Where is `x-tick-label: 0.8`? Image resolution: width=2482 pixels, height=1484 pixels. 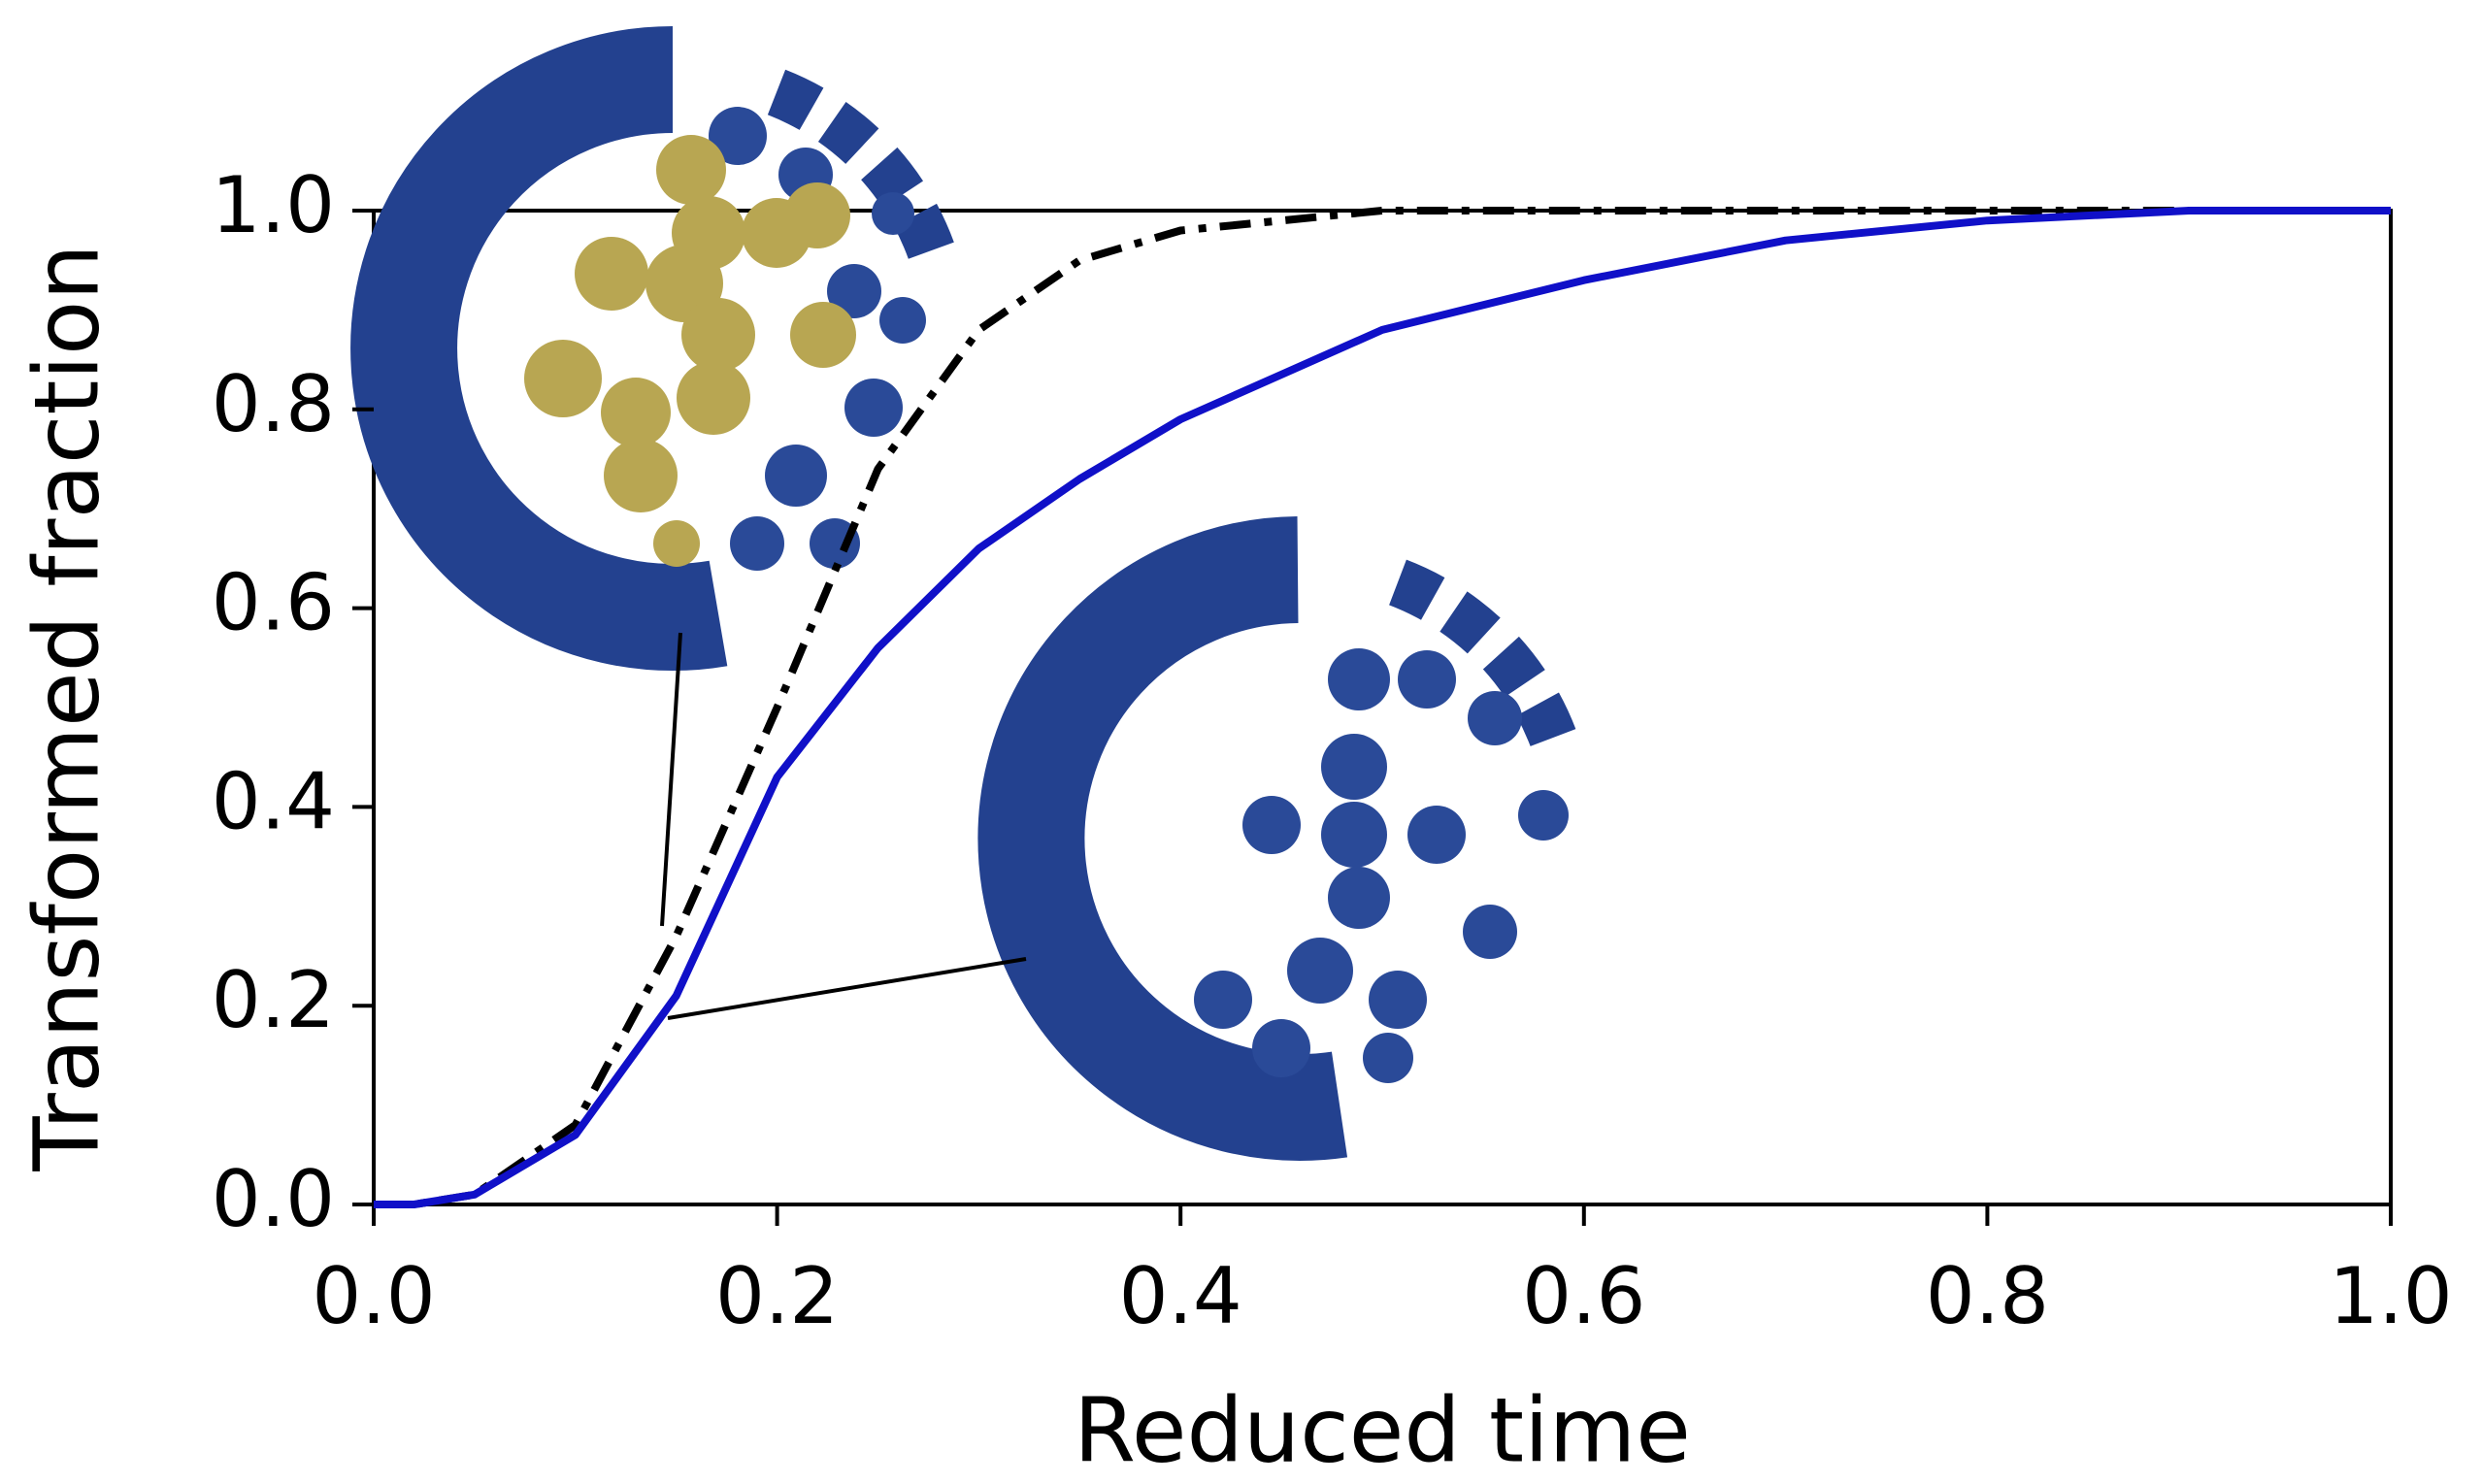 x-tick-label: 0.8 is located at coordinates (1987, 1296).